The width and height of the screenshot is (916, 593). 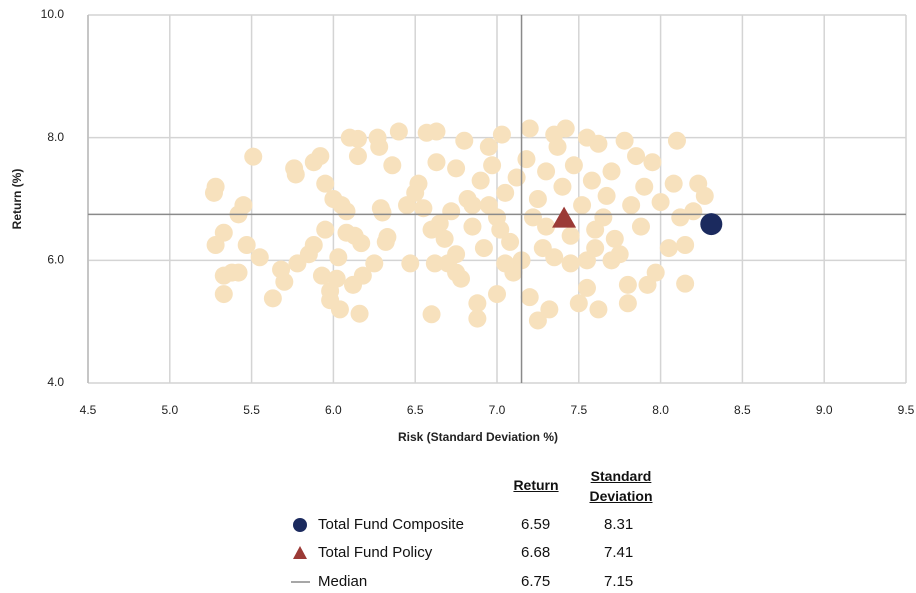 I want to click on y-tick-label: 10.0, so click(x=53, y=14).